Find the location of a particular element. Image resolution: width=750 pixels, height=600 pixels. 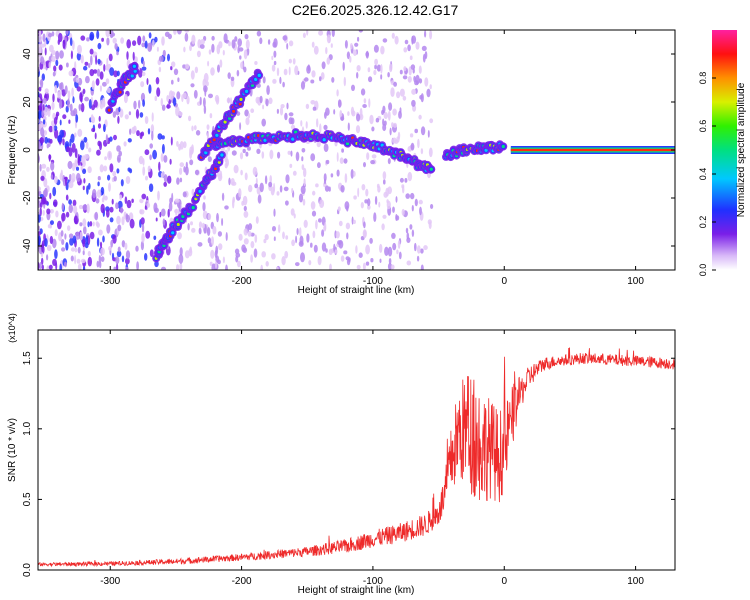

y-tick-label: 20 is located at coordinates (27, 102).